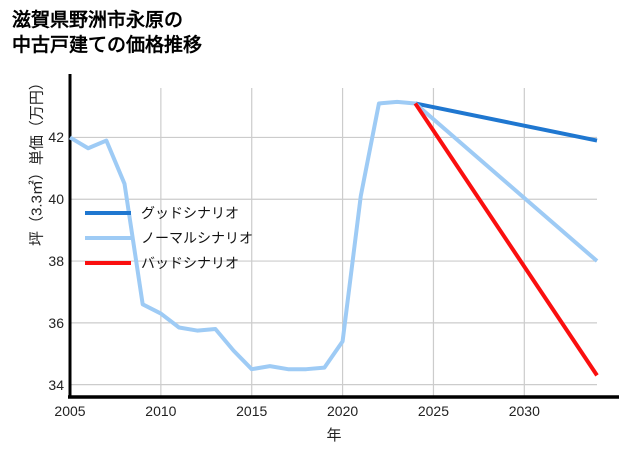 The height and width of the screenshot is (465, 621). I want to click on legend-item: グッドシナリオ, so click(185, 212).